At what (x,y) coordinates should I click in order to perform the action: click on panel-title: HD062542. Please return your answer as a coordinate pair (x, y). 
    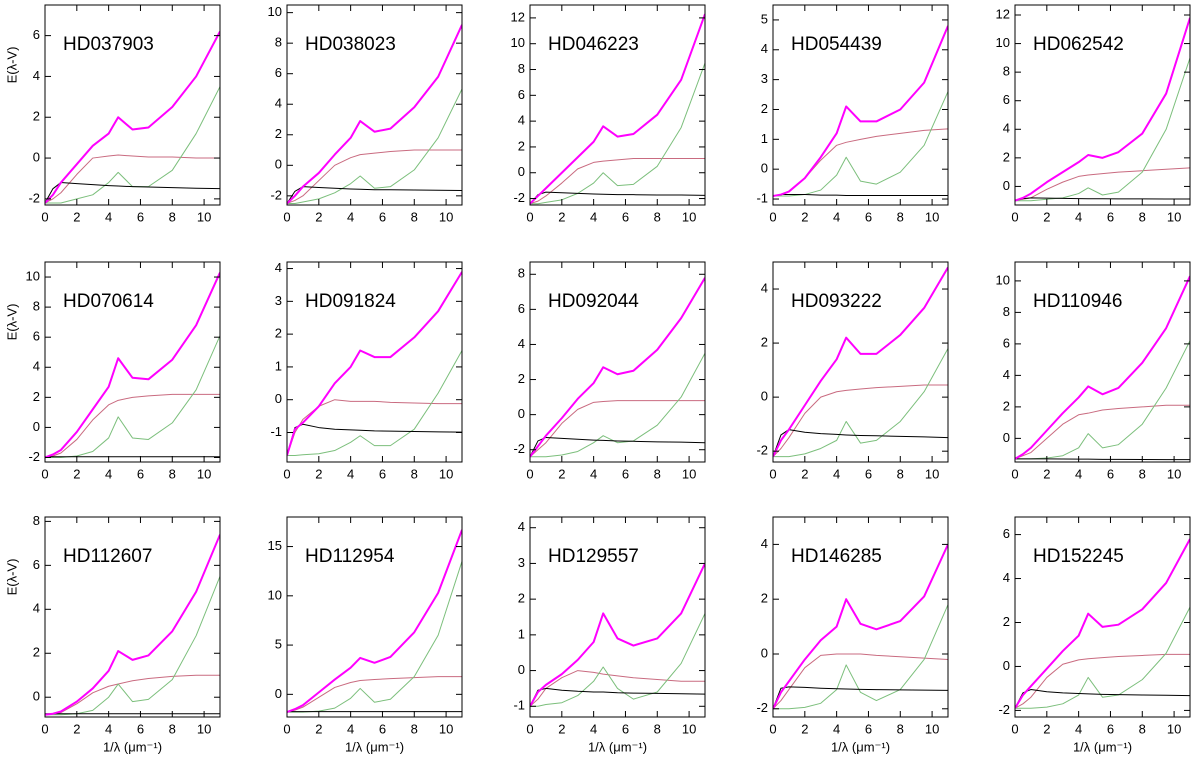
    Looking at the image, I should click on (1078, 44).